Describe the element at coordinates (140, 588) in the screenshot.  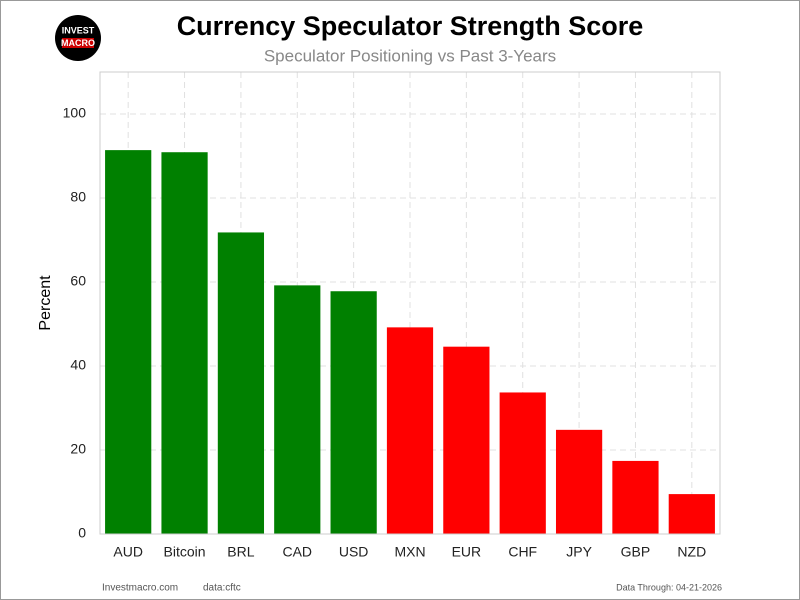
I see `footer-site: Investmacro.com` at that location.